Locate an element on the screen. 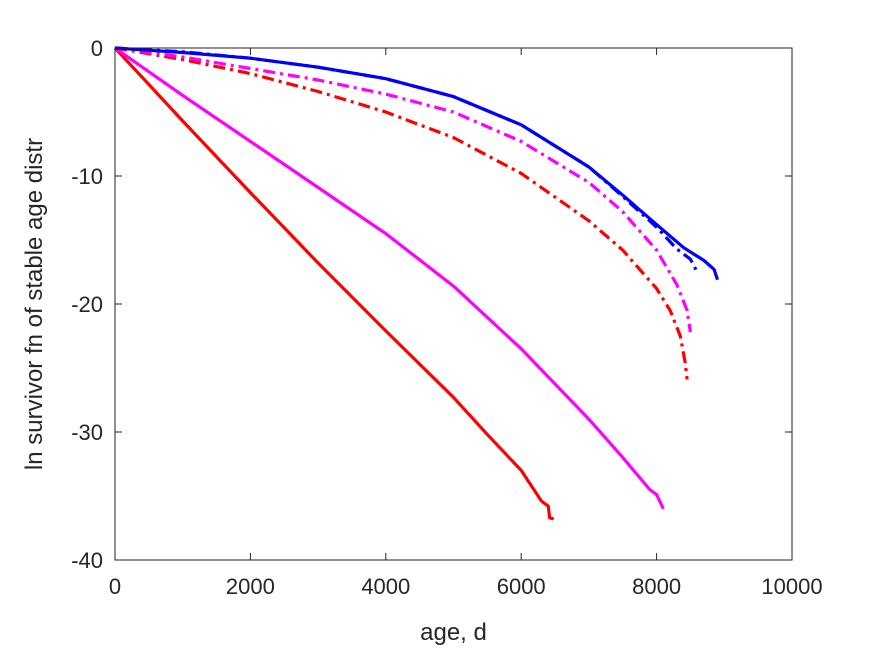 The width and height of the screenshot is (875, 656). x-tick-label: 8000 is located at coordinates (656, 586).